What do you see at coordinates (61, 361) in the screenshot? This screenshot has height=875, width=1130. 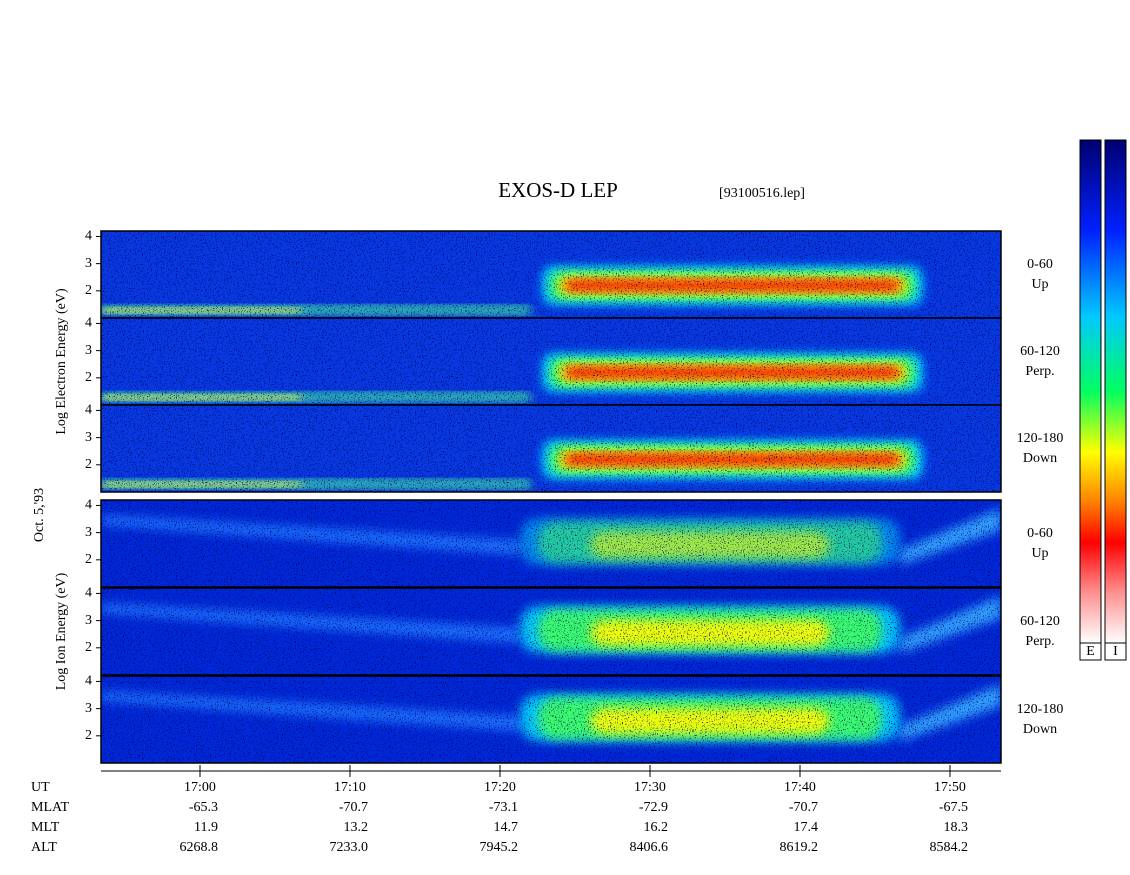 I see `y-axis-label: Log Electron Energy (eV)` at bounding box center [61, 361].